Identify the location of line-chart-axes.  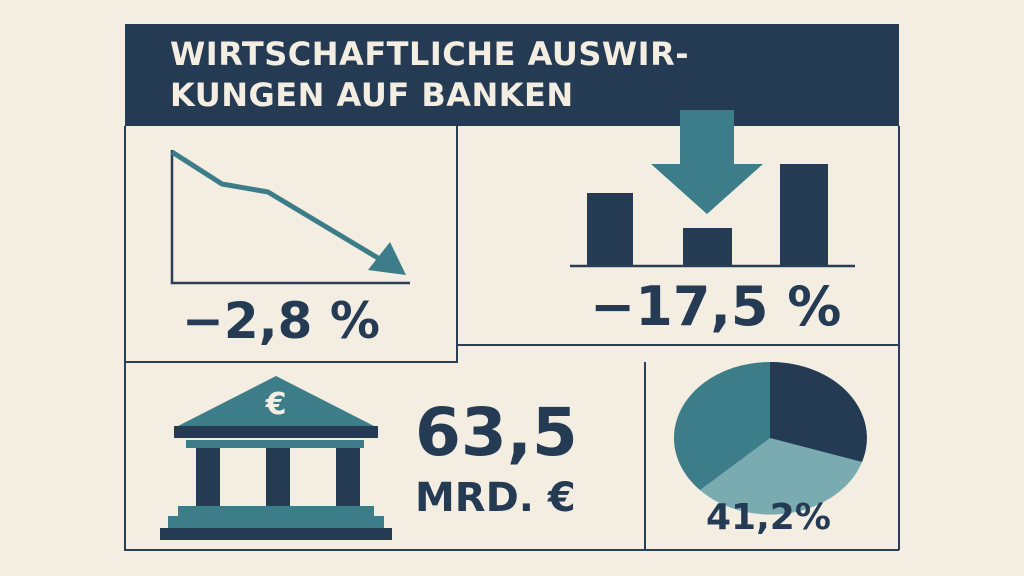
(290, 217).